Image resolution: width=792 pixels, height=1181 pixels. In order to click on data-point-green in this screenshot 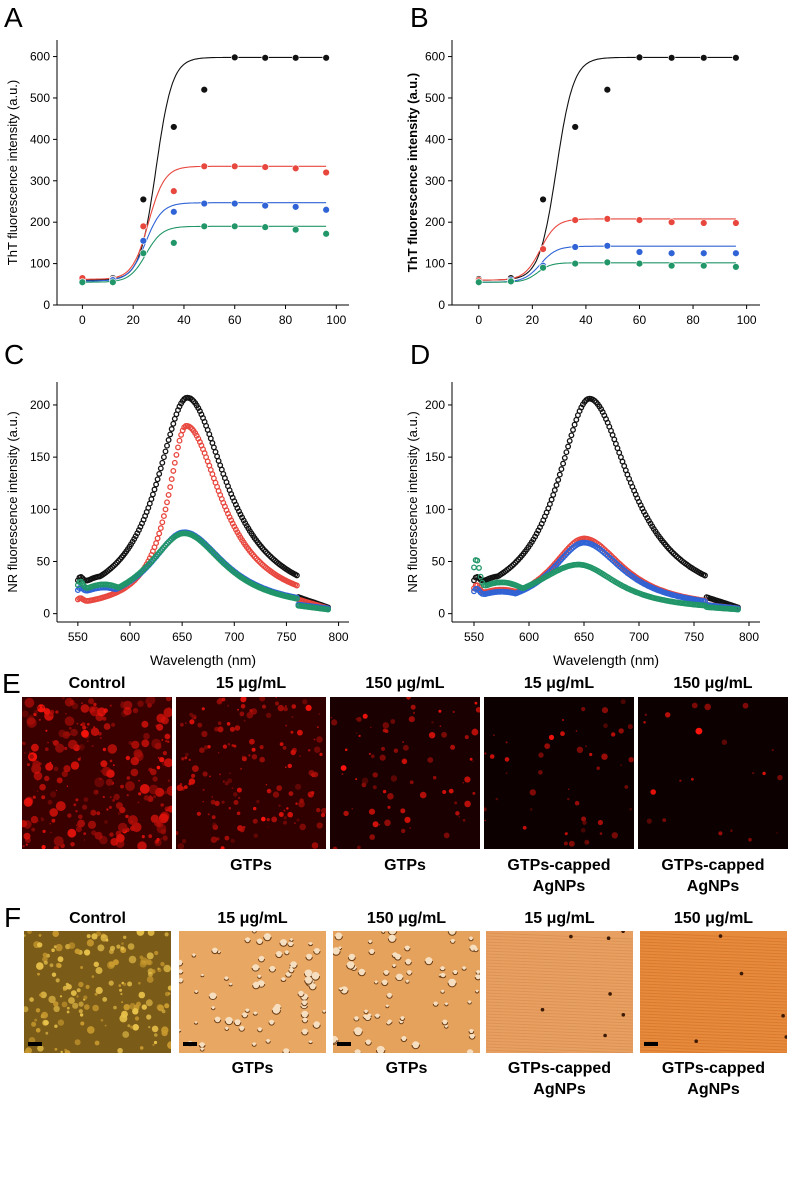, I will do `click(113, 282)`.